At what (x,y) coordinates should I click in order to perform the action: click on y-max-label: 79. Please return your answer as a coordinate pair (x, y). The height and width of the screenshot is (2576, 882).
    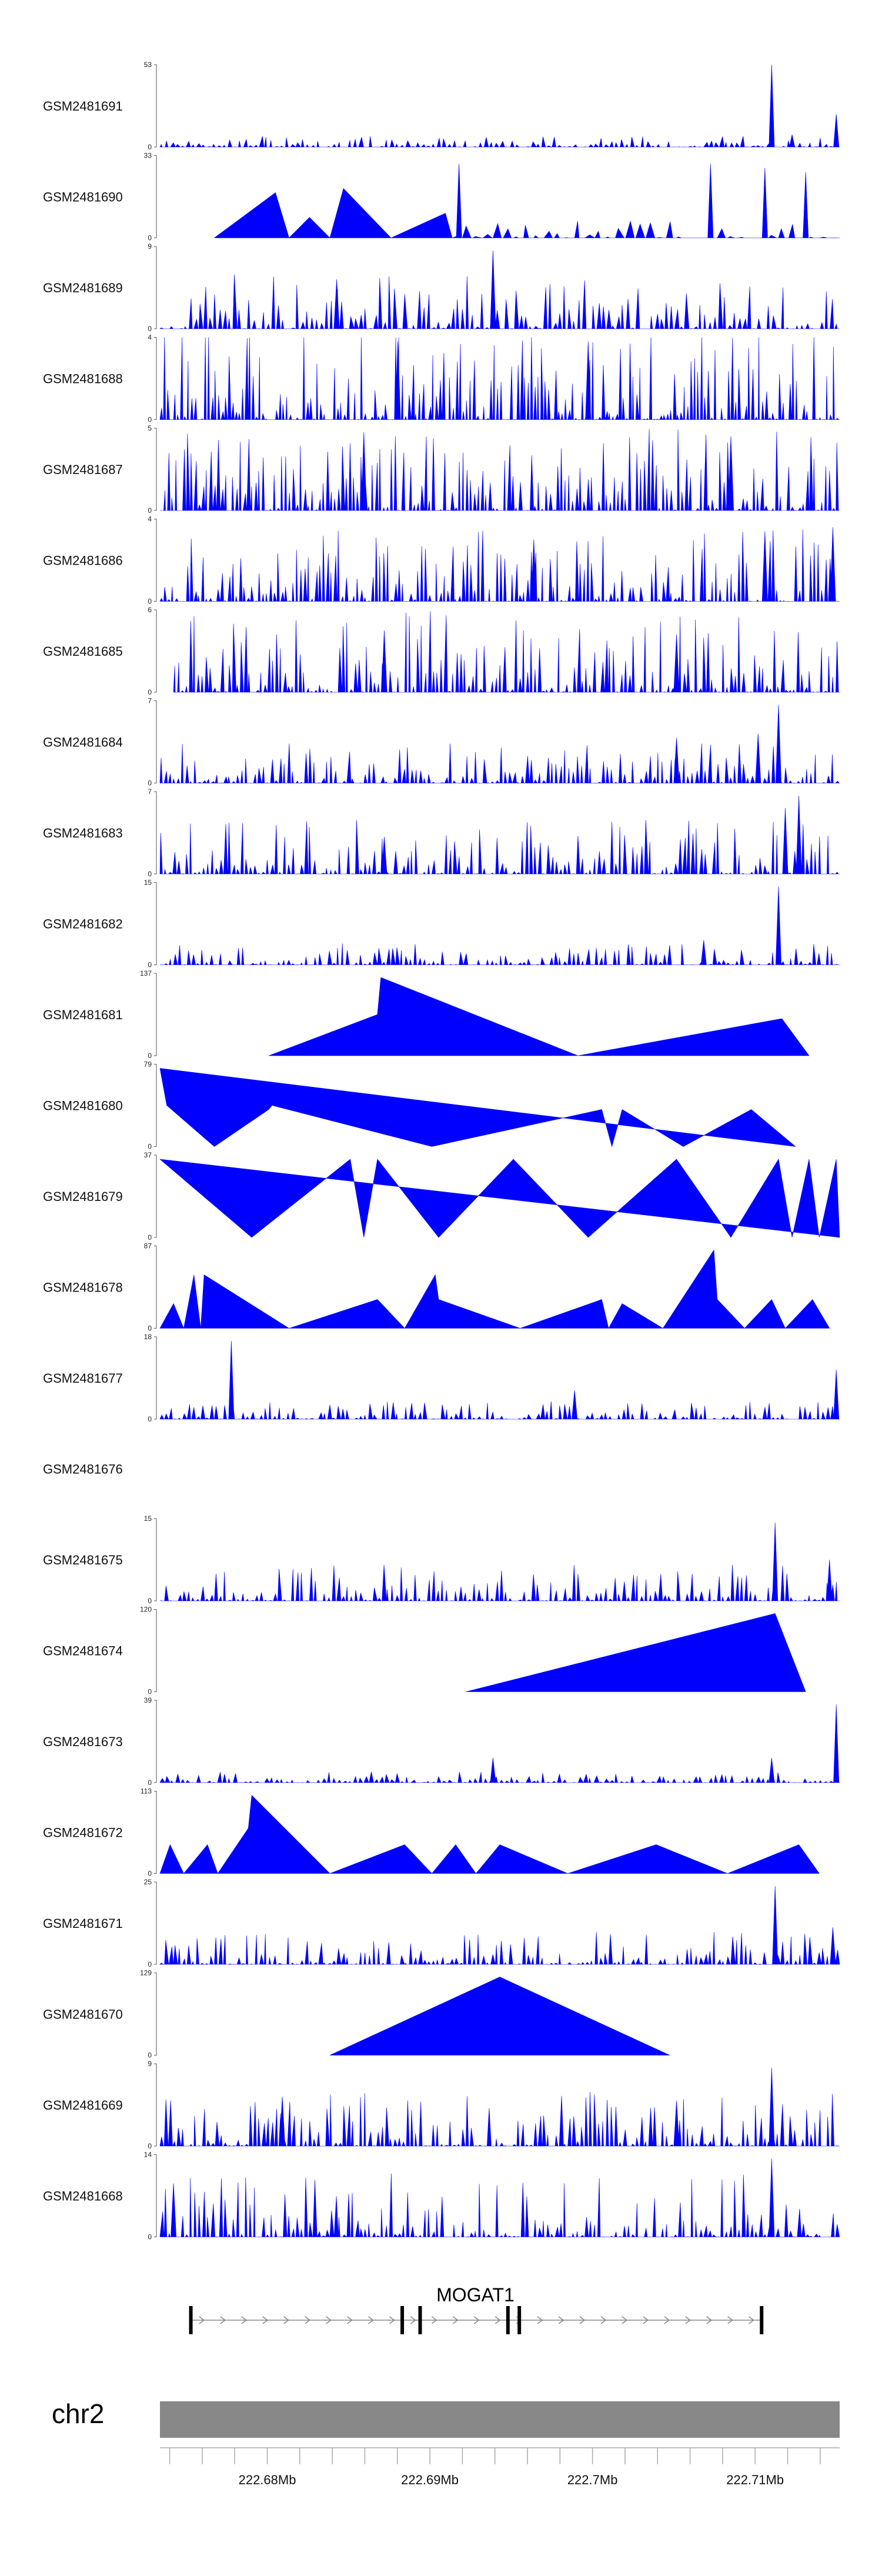
    Looking at the image, I should click on (148, 1064).